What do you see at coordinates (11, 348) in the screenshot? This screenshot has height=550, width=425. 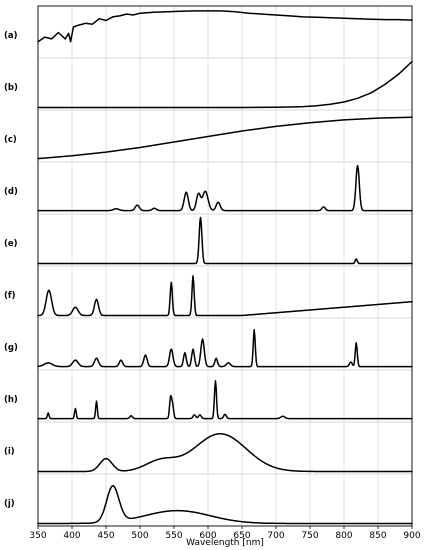 I see `panel-label-7: (g)` at bounding box center [11, 348].